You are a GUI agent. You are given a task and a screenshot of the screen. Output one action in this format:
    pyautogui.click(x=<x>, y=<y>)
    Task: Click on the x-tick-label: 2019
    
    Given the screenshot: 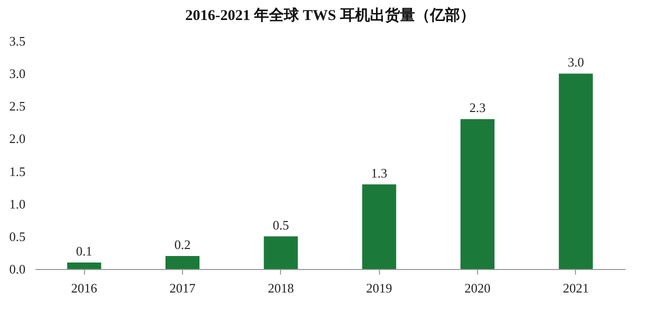 What is the action you would take?
    pyautogui.click(x=379, y=288)
    